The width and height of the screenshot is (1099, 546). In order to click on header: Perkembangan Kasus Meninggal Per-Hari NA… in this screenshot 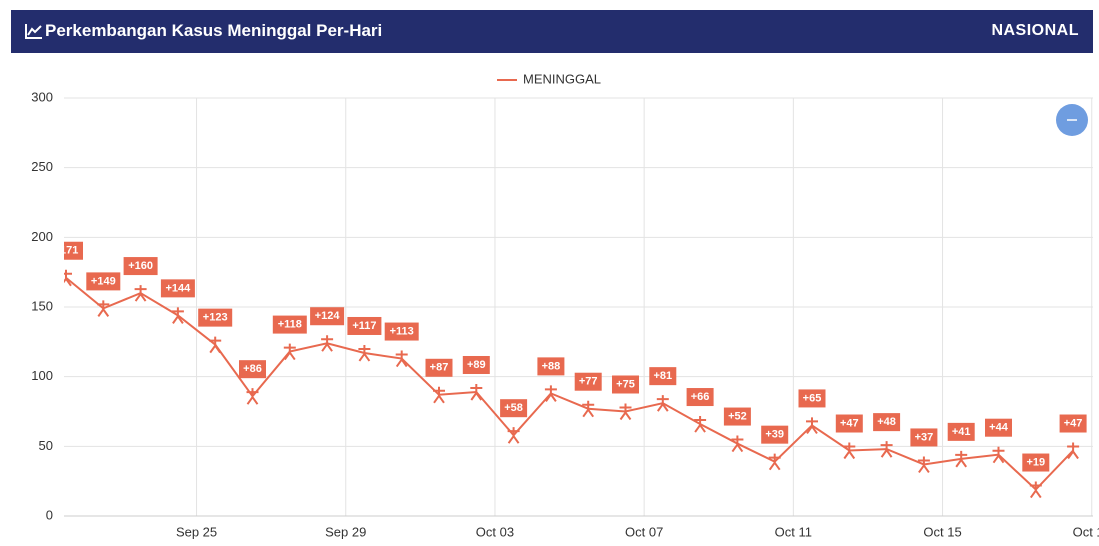, I will do `click(552, 31)`.